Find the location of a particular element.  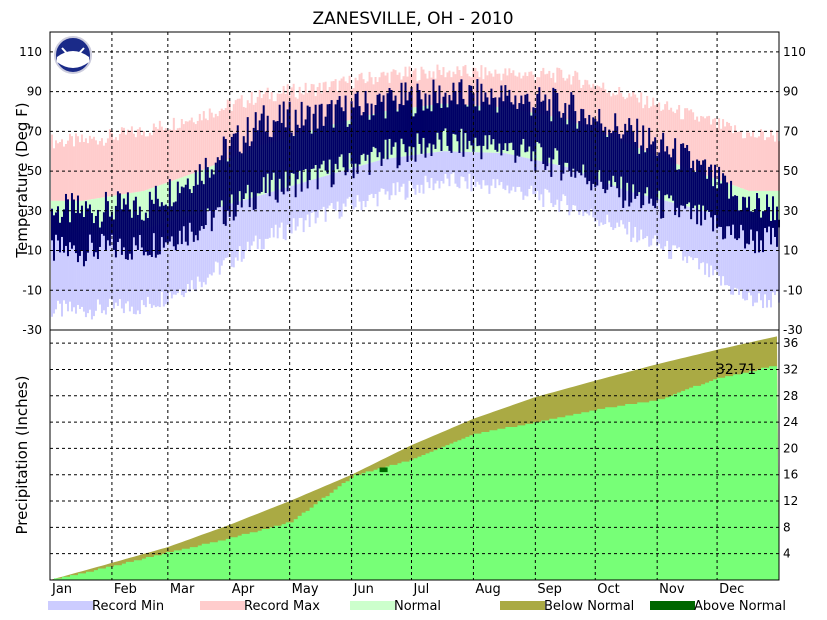

precip-tick-right: 36 is located at coordinates (790, 343).